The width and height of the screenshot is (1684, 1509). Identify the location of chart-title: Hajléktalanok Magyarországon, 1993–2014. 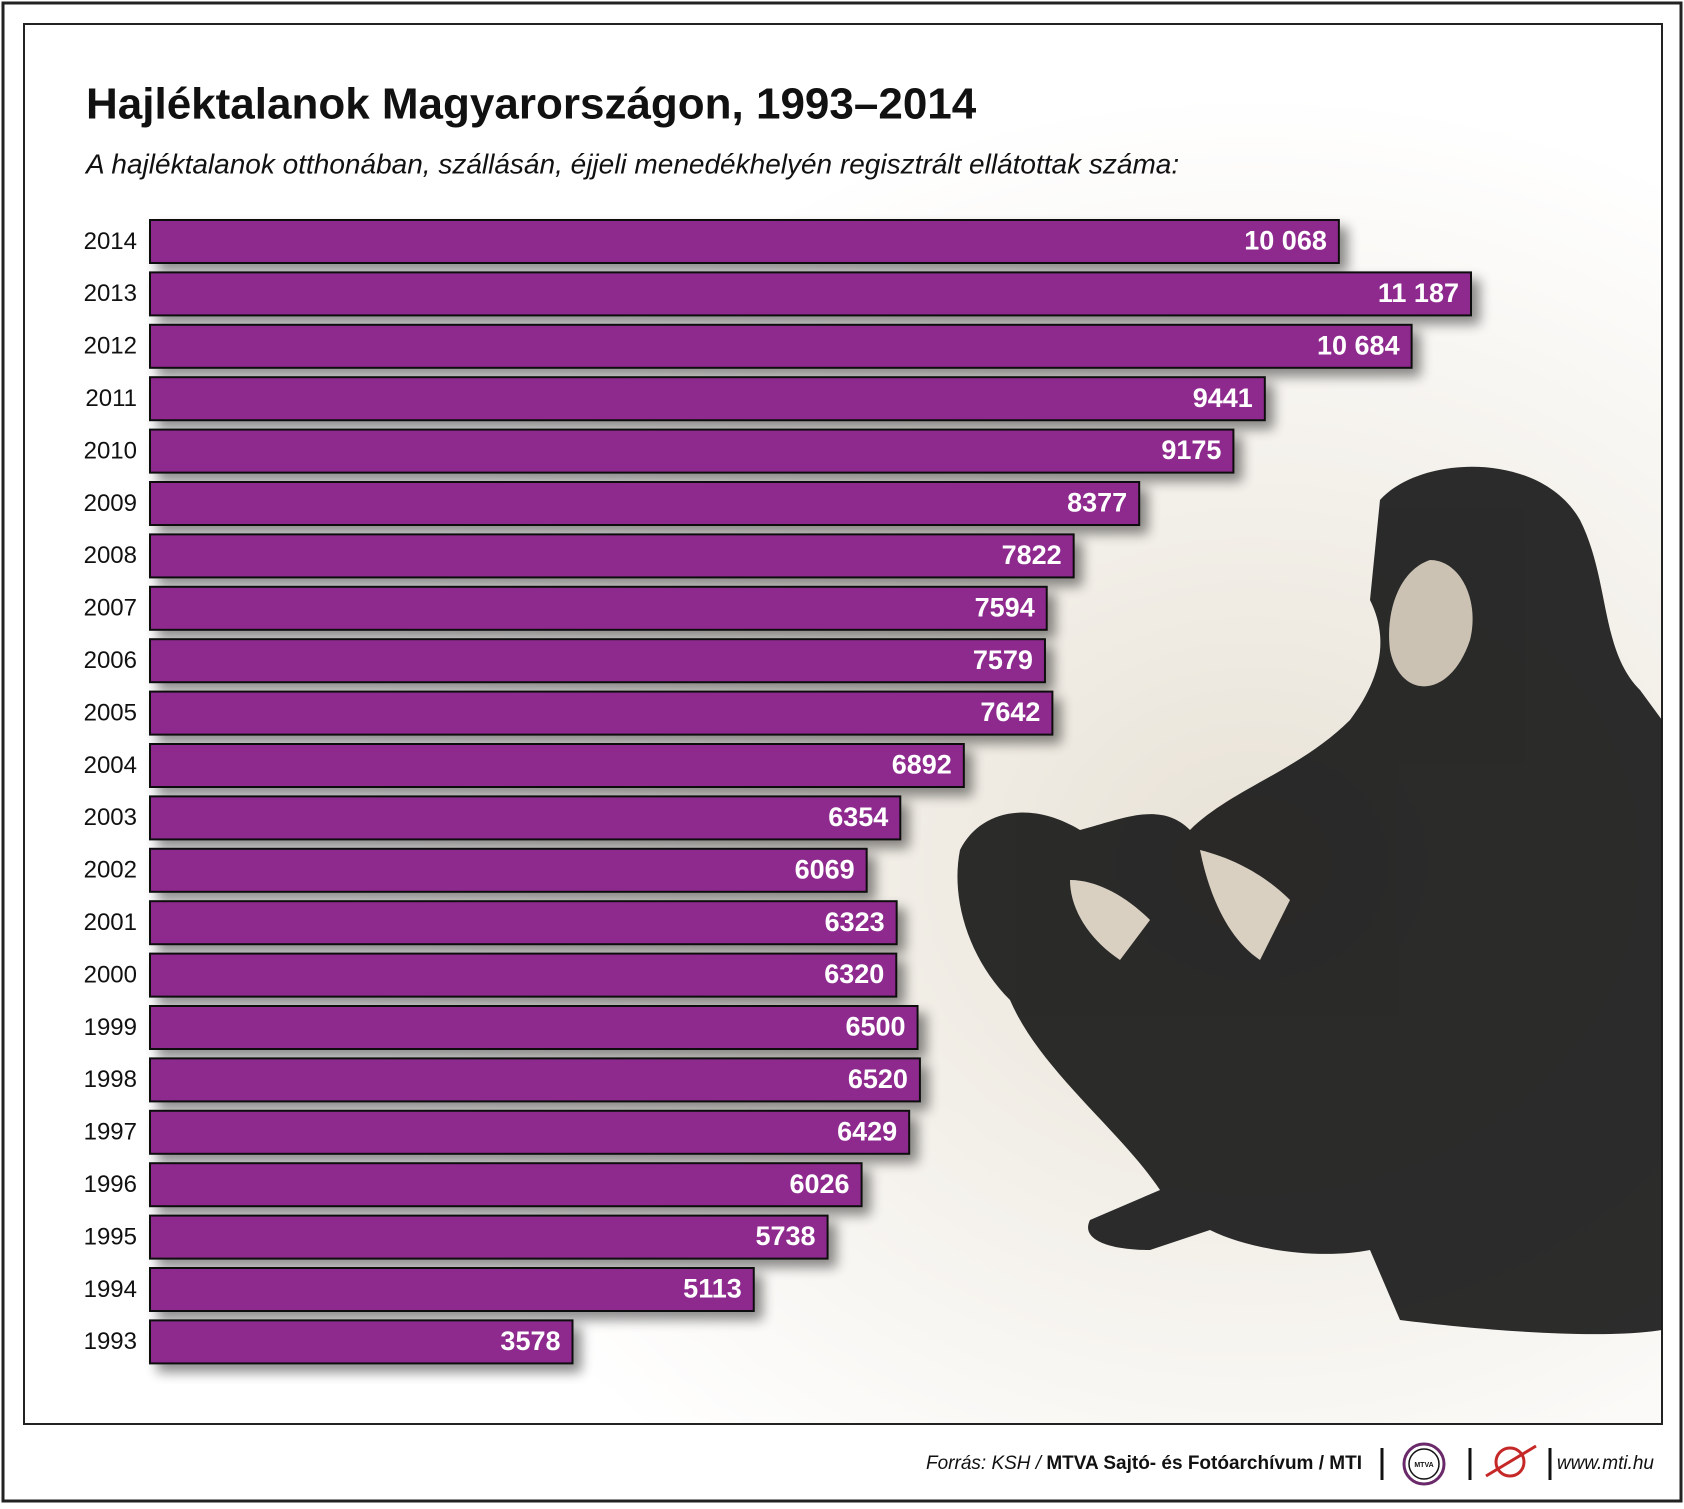
(531, 104).